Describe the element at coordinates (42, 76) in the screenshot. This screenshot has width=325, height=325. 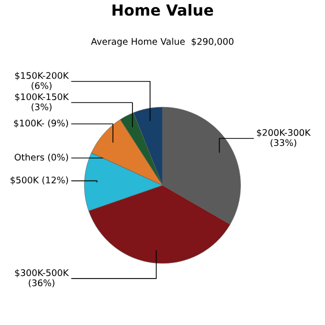
I see `slice-label: $150K-200K` at that location.